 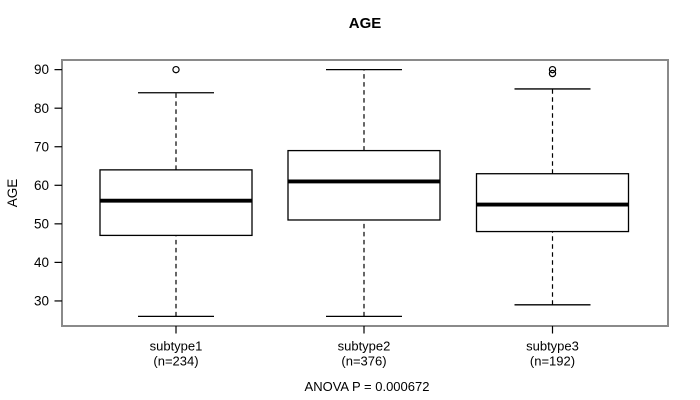 What do you see at coordinates (41, 262) in the screenshot?
I see `y-axis-tick-label: 40` at bounding box center [41, 262].